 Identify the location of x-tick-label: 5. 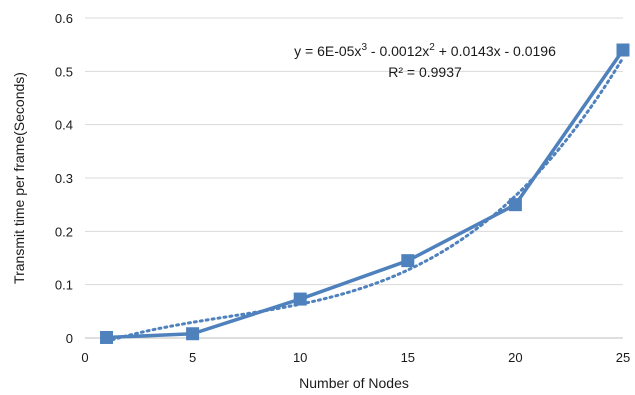
(192, 357).